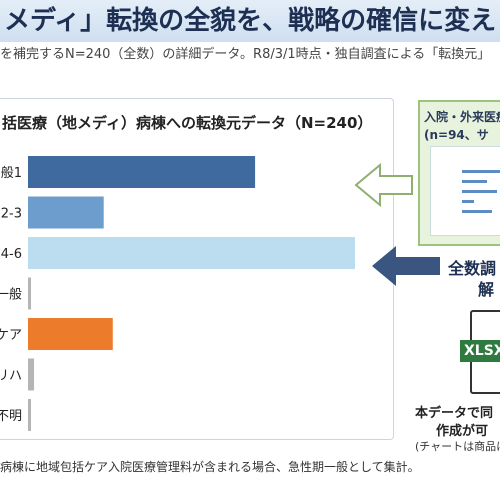 This screenshot has width=500, height=500. Describe the element at coordinates (250, 21) in the screenshot. I see `slide-title: メディ」転換の全貌を、戦略の確信に変え` at that location.